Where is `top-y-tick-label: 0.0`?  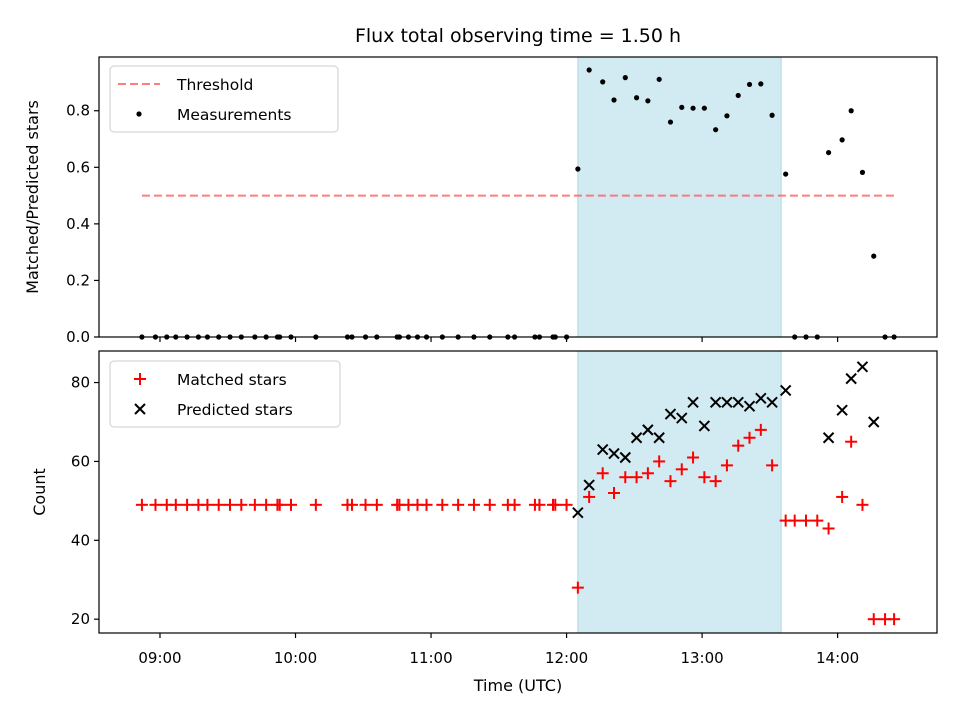 top-y-tick-label: 0.0 is located at coordinates (78, 337).